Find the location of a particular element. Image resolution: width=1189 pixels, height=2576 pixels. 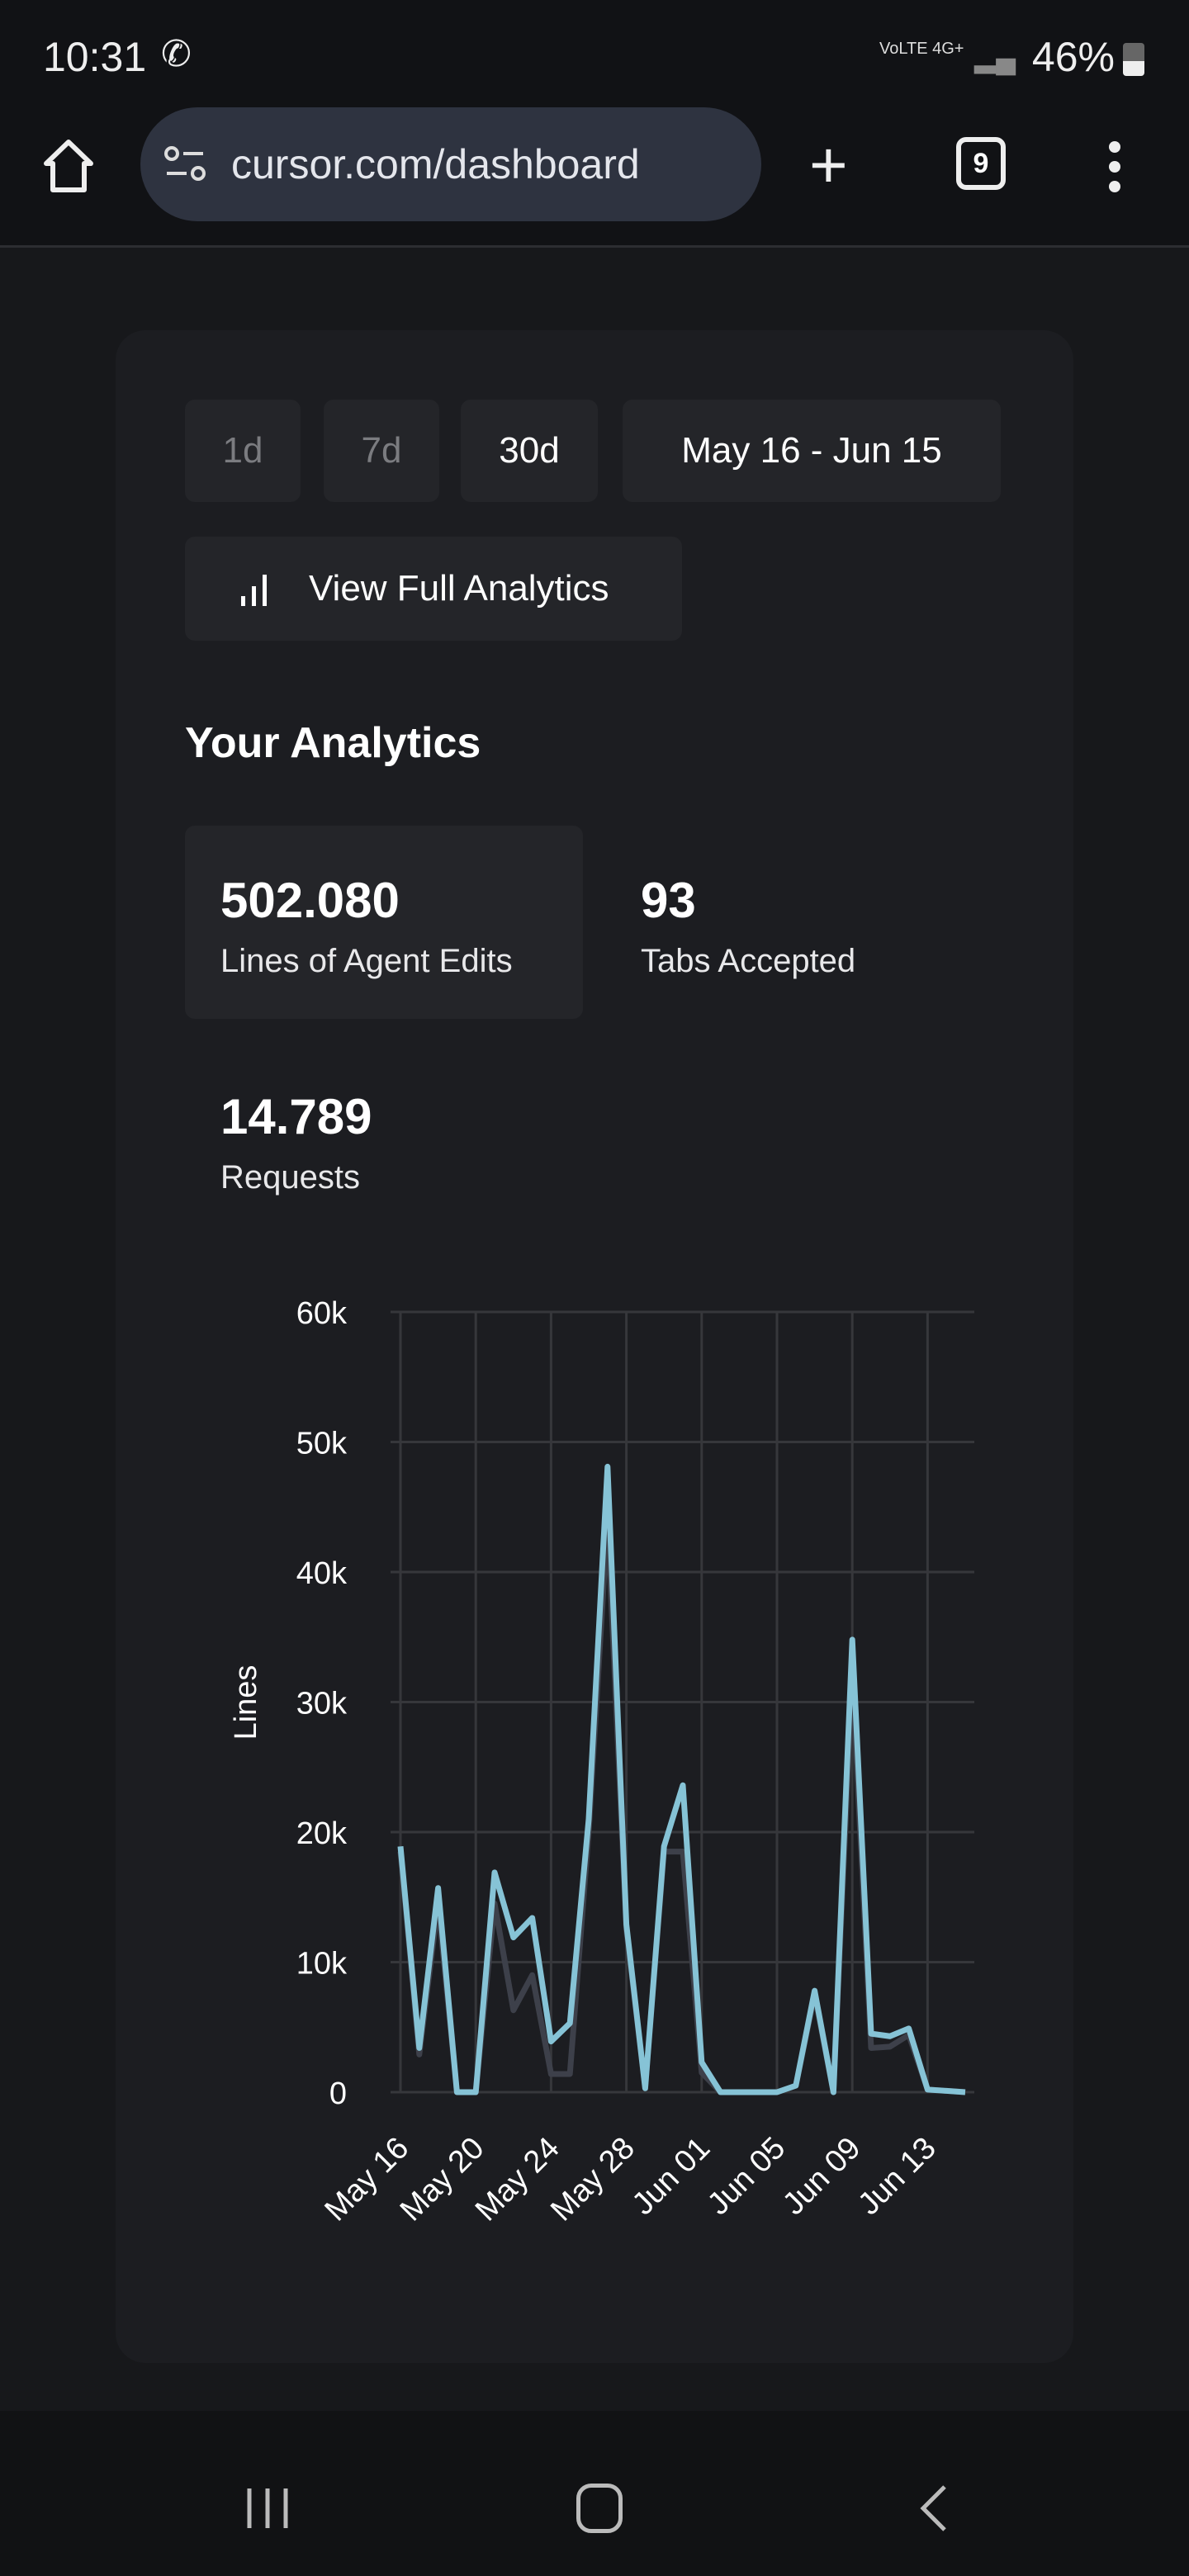

filter-1d: 1d is located at coordinates (243, 451).